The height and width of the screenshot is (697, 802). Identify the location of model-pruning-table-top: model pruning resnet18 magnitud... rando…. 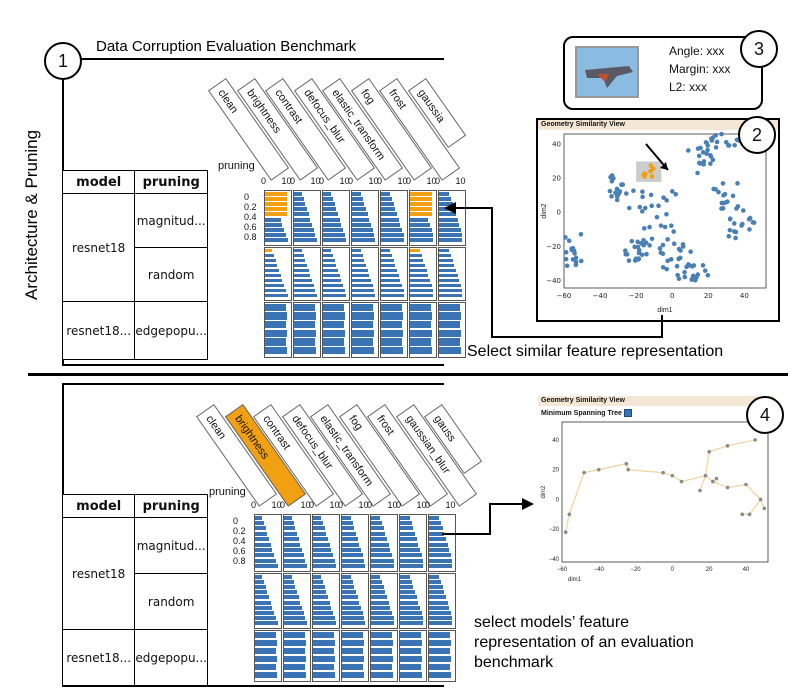
(134, 265).